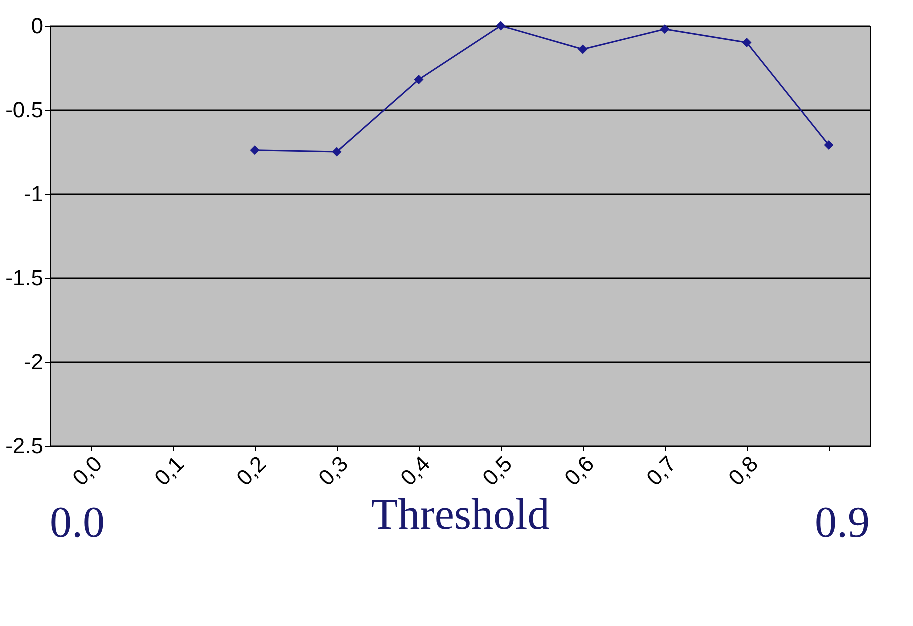 The height and width of the screenshot is (626, 913). Describe the element at coordinates (580, 471) in the screenshot. I see `x-tick-label: 0,6` at that location.